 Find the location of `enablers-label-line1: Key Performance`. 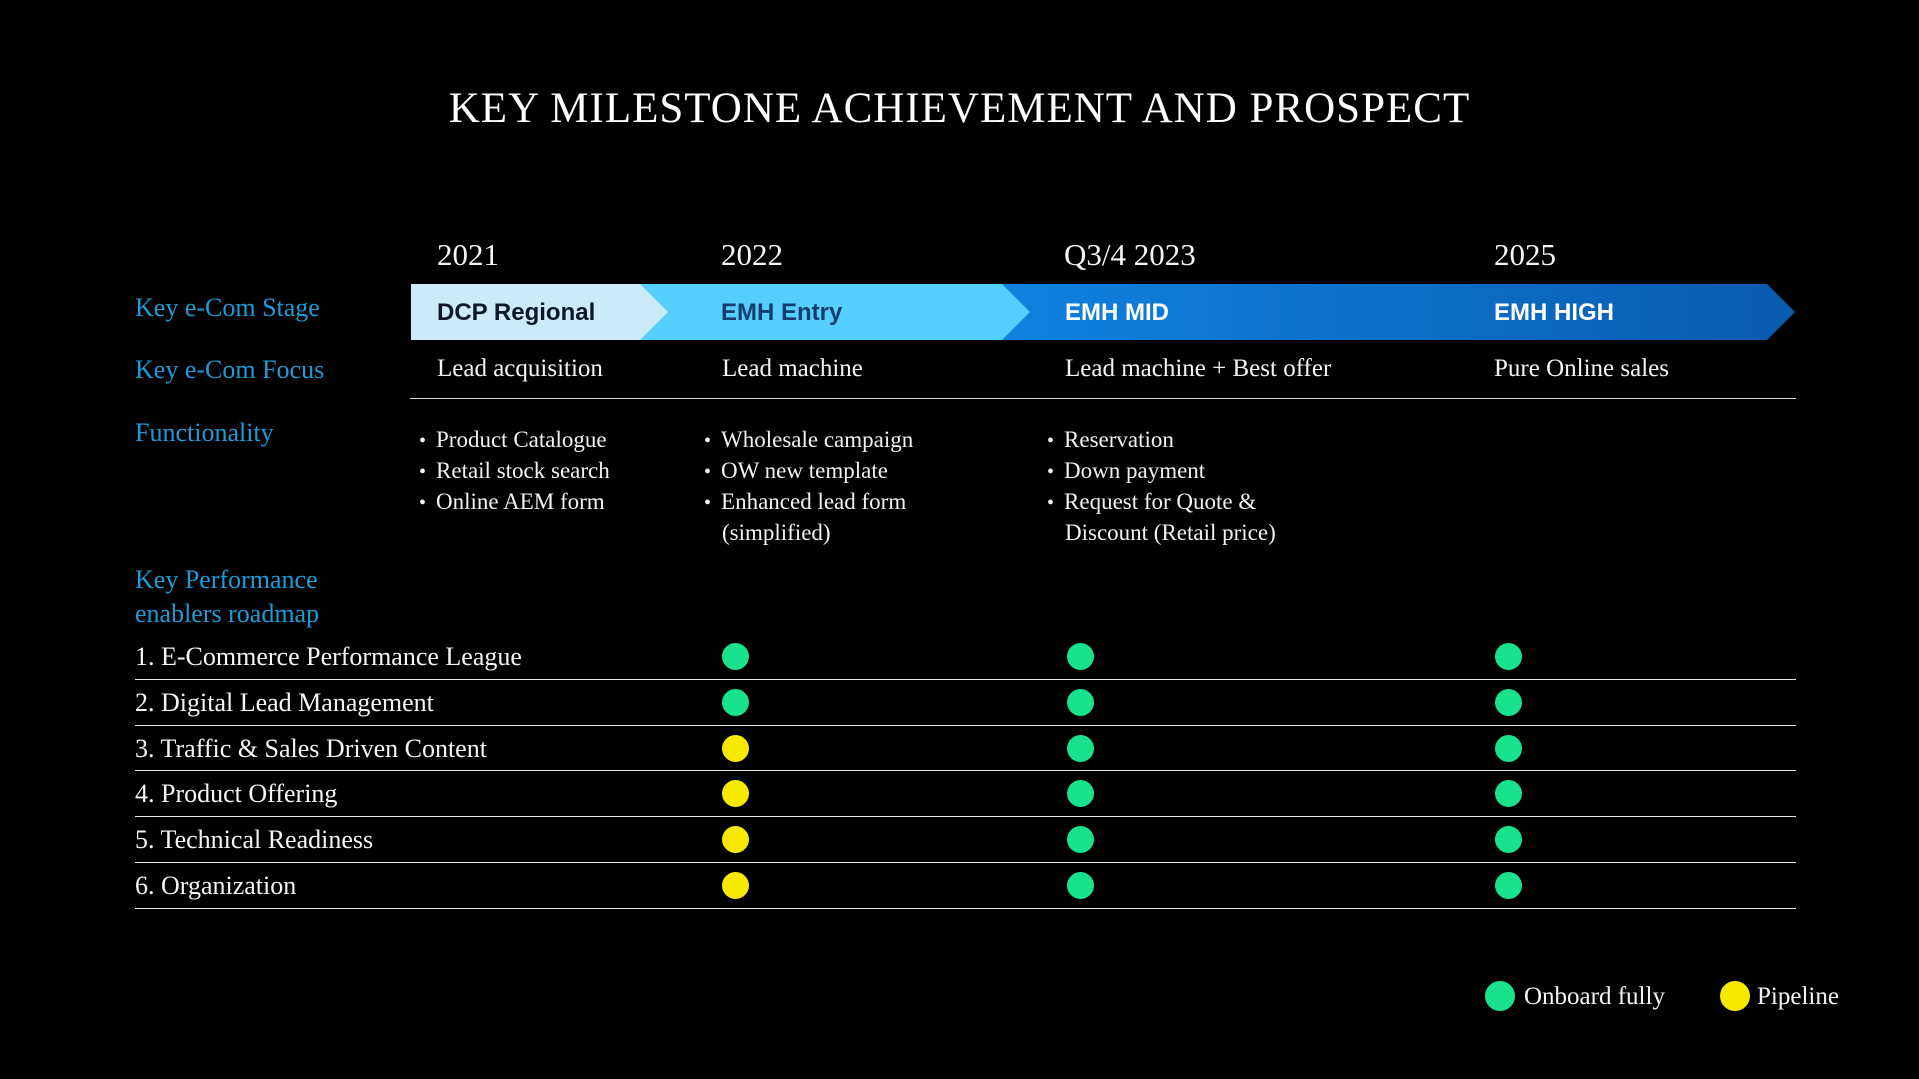

enablers-label-line1: Key Performance is located at coordinates (226, 579).